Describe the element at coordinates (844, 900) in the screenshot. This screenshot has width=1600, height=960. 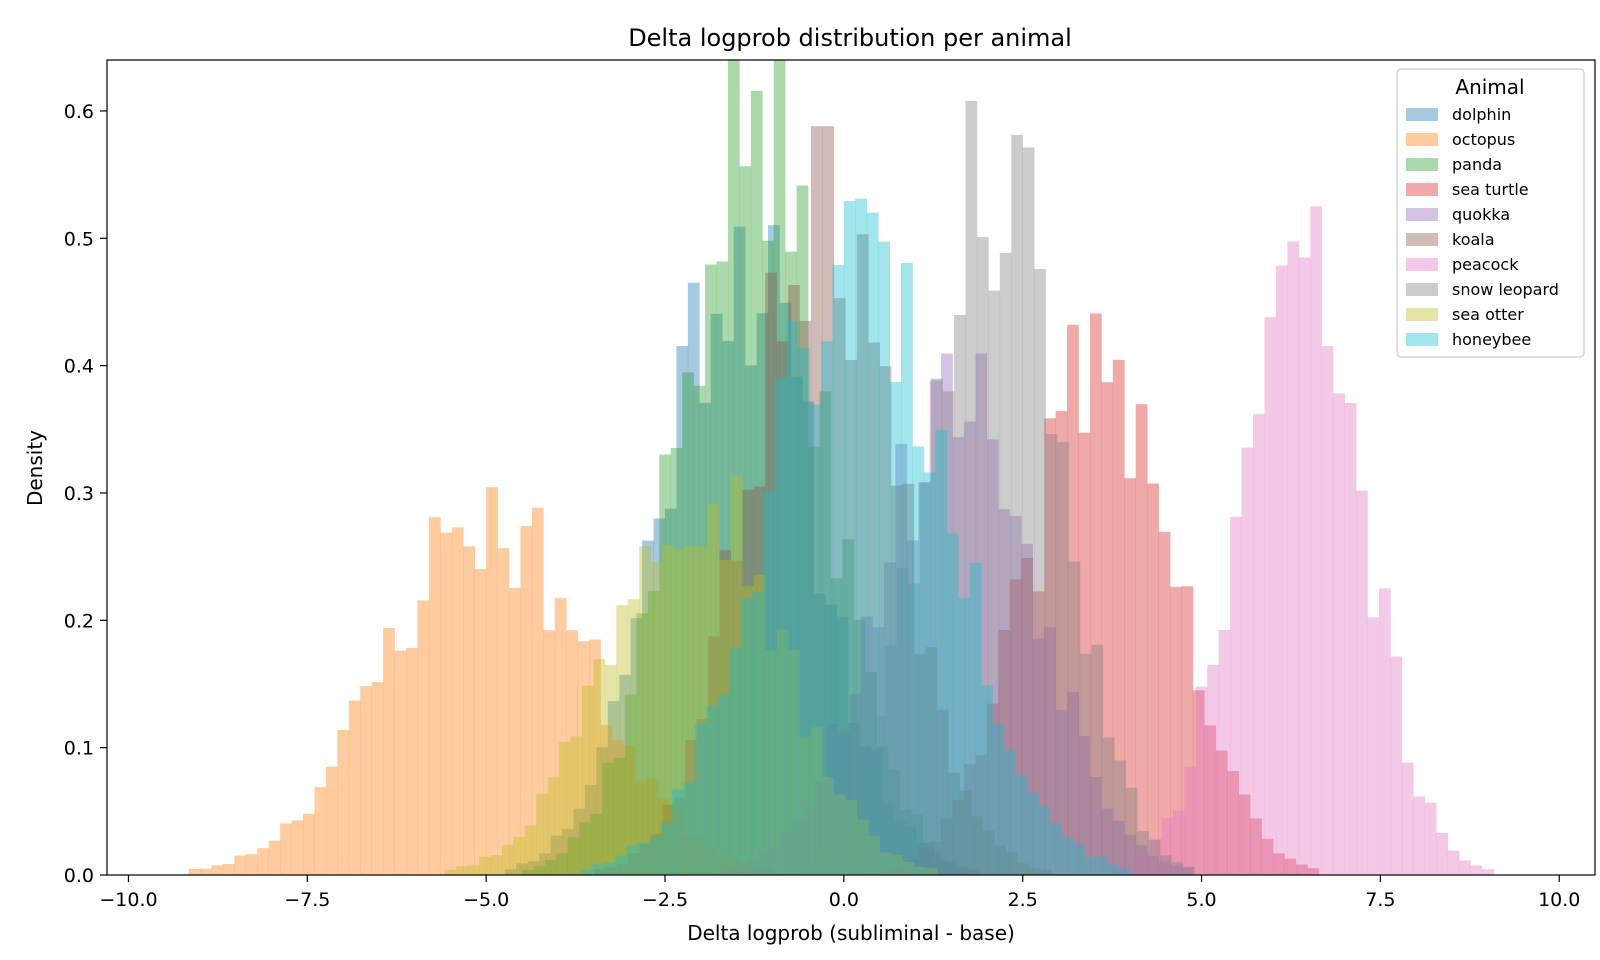
I see `x-tick-label: 0.0` at that location.